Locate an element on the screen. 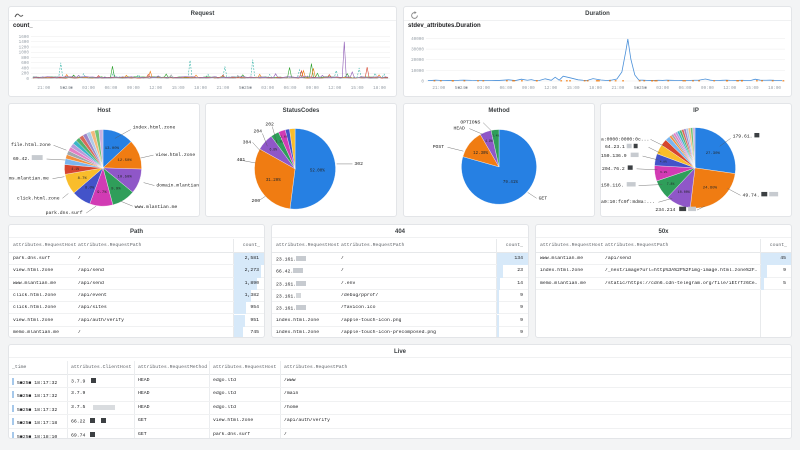 This screenshot has height=450, width=800. svg-text: 64.23.1 is located at coordinates (615, 147).